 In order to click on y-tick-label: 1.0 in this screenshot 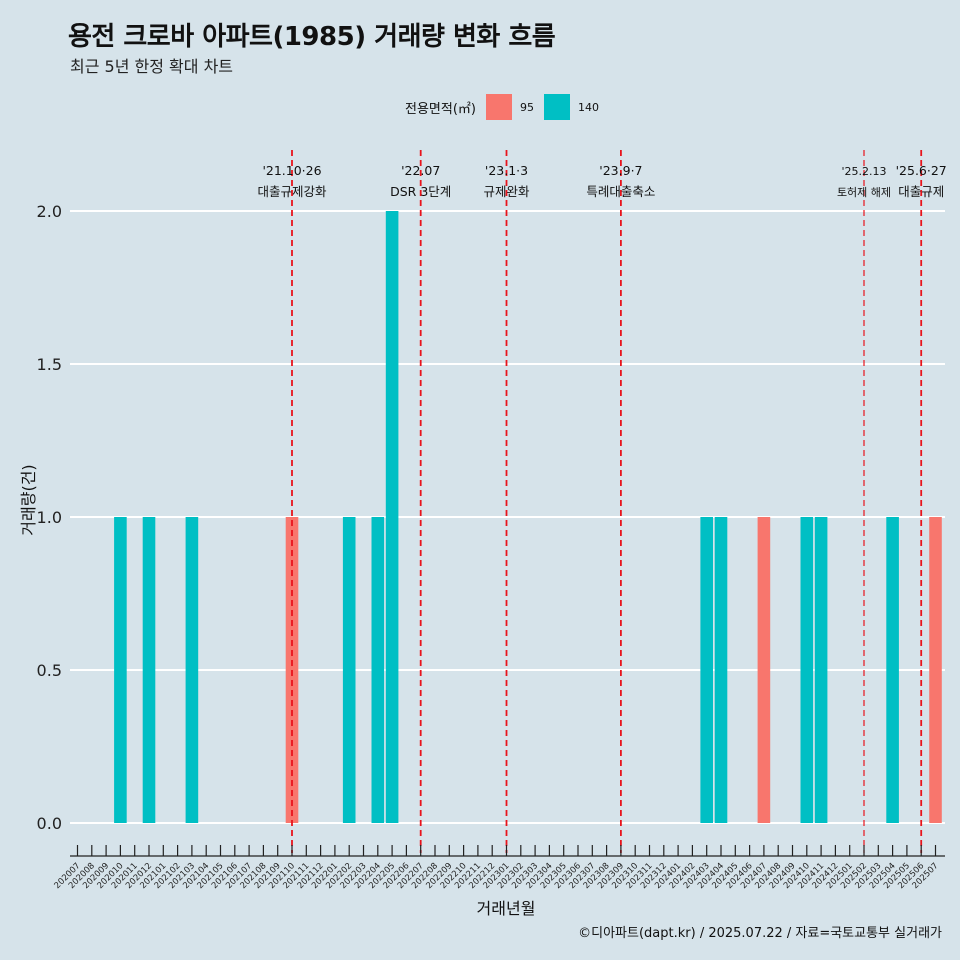, I will do `click(49, 517)`.